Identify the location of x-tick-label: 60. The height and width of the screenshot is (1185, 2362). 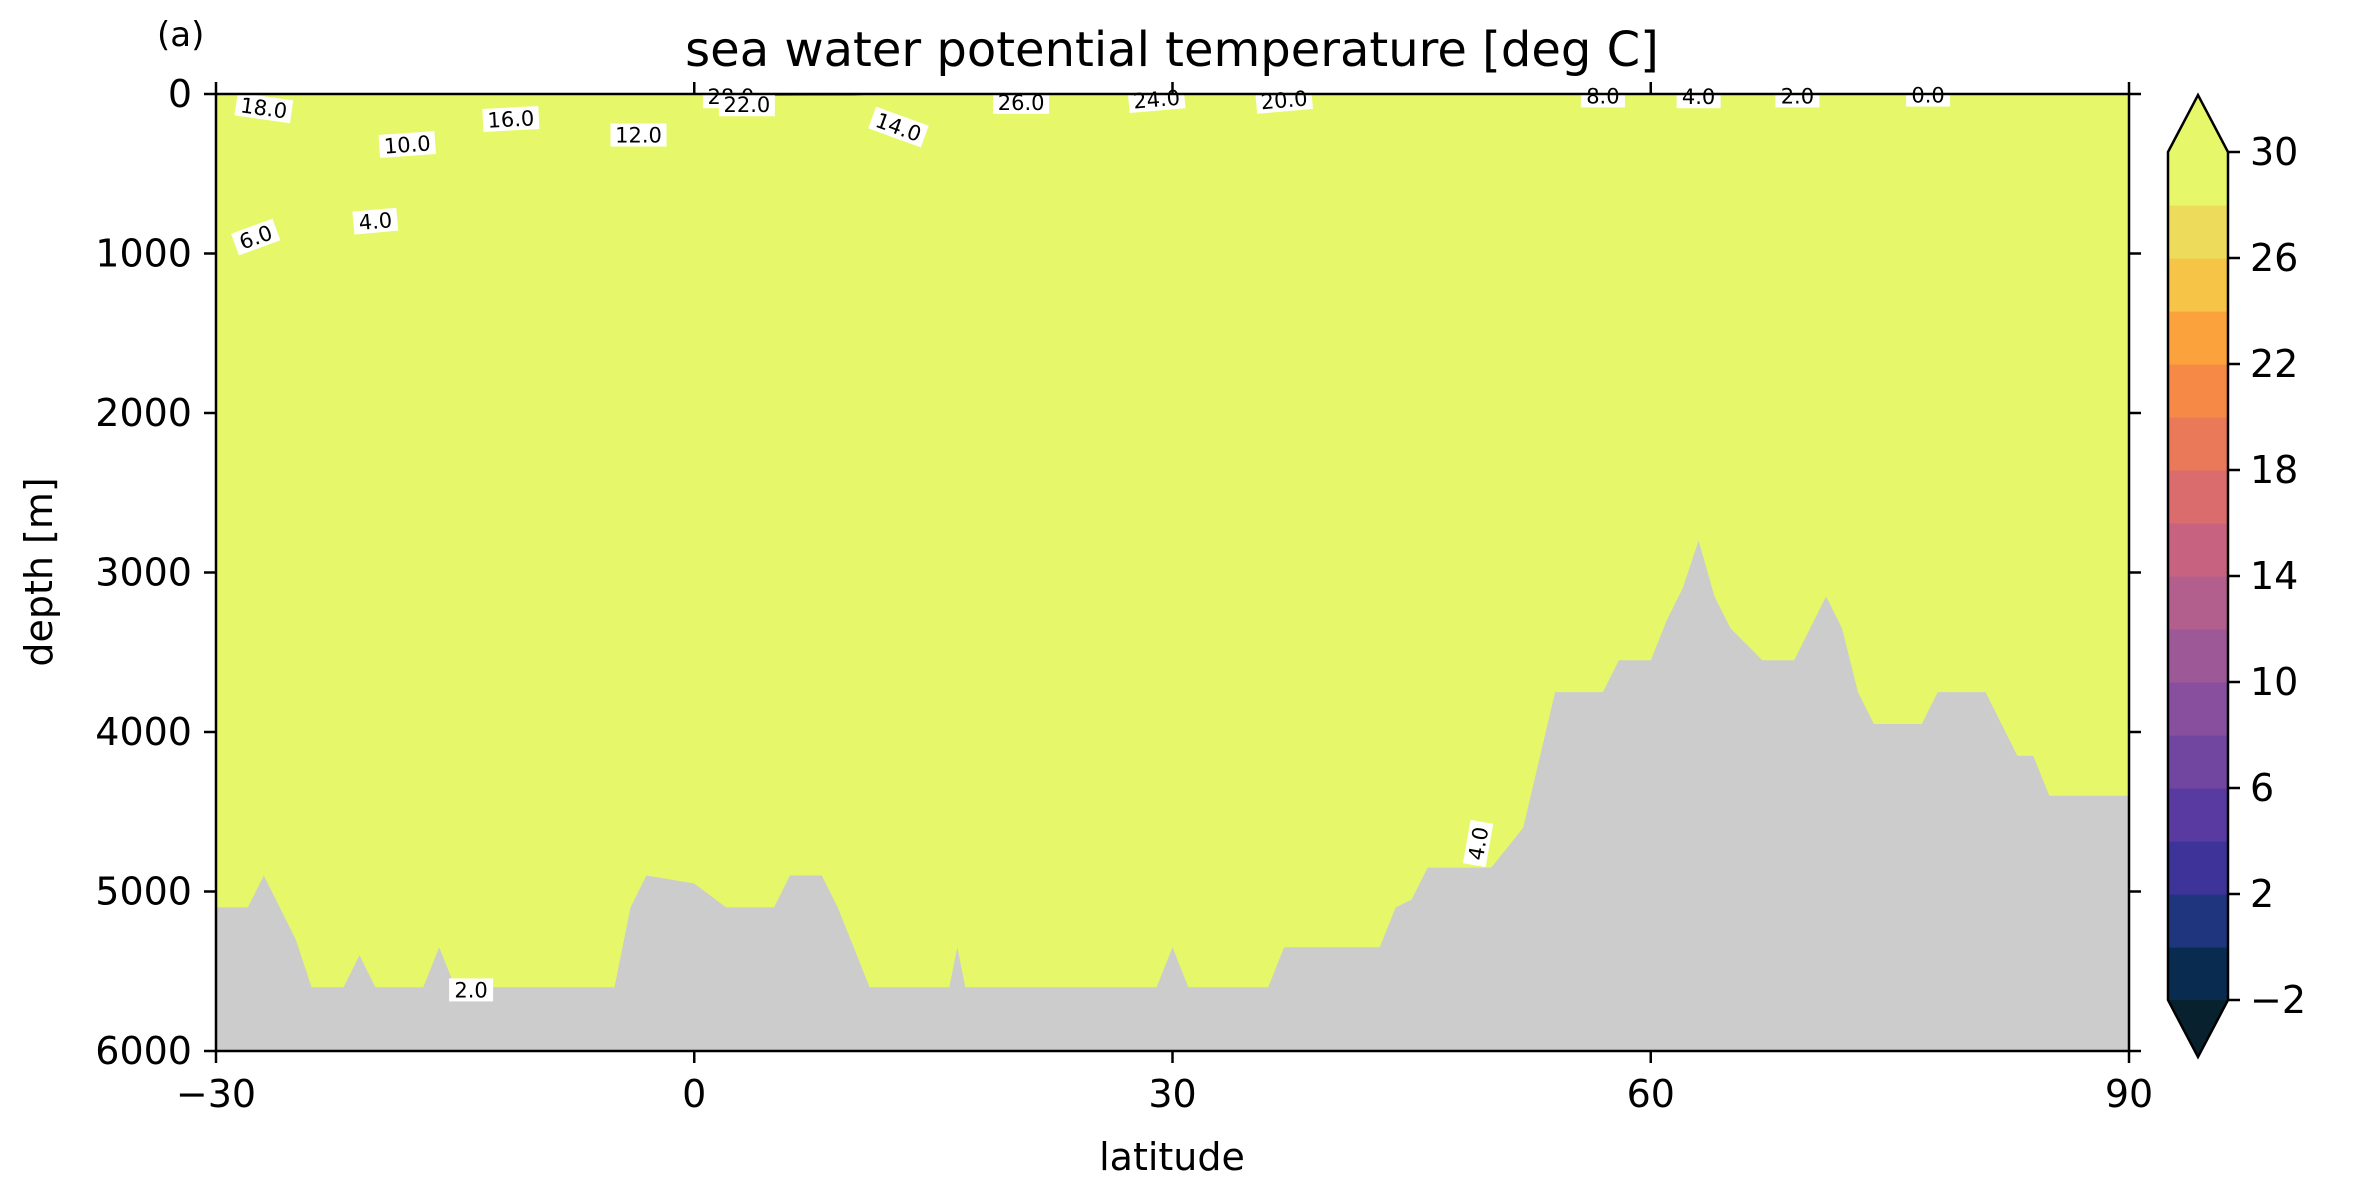
(1651, 1094).